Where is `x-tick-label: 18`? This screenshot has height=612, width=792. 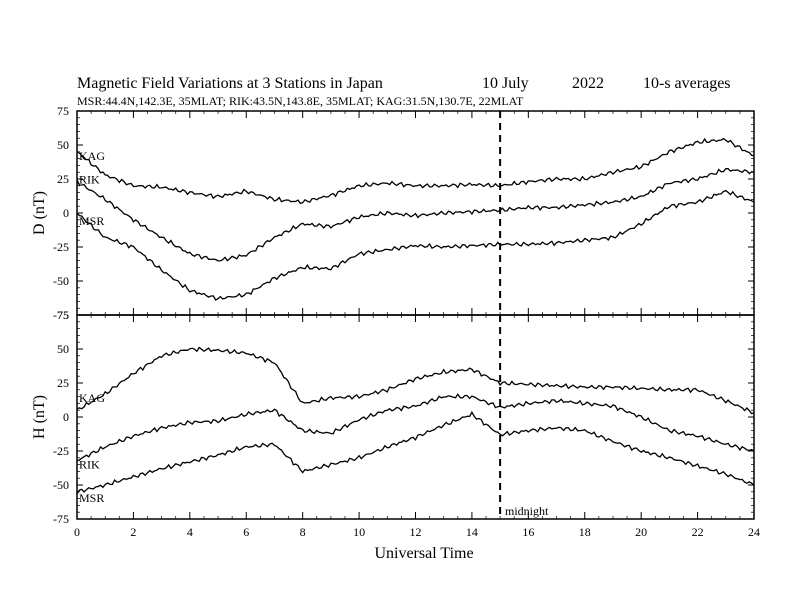
x-tick-label: 18 is located at coordinates (585, 532).